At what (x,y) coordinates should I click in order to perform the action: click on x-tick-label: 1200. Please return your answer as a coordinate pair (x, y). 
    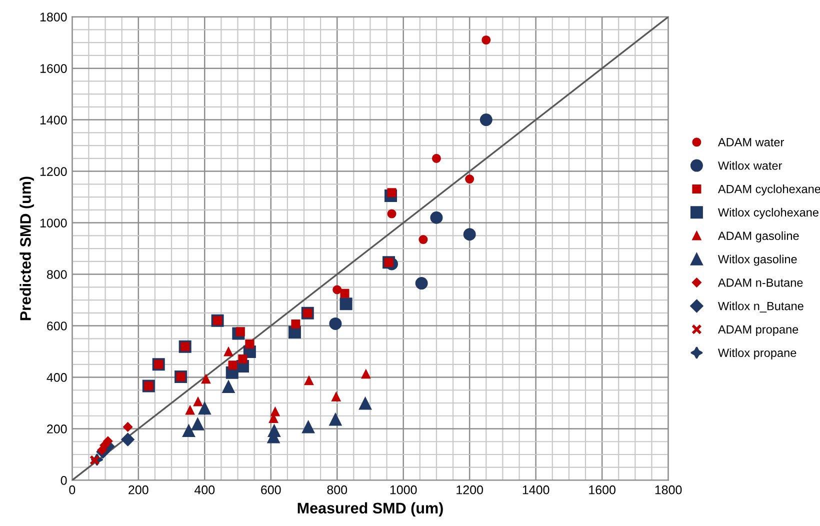
    Looking at the image, I should click on (470, 489).